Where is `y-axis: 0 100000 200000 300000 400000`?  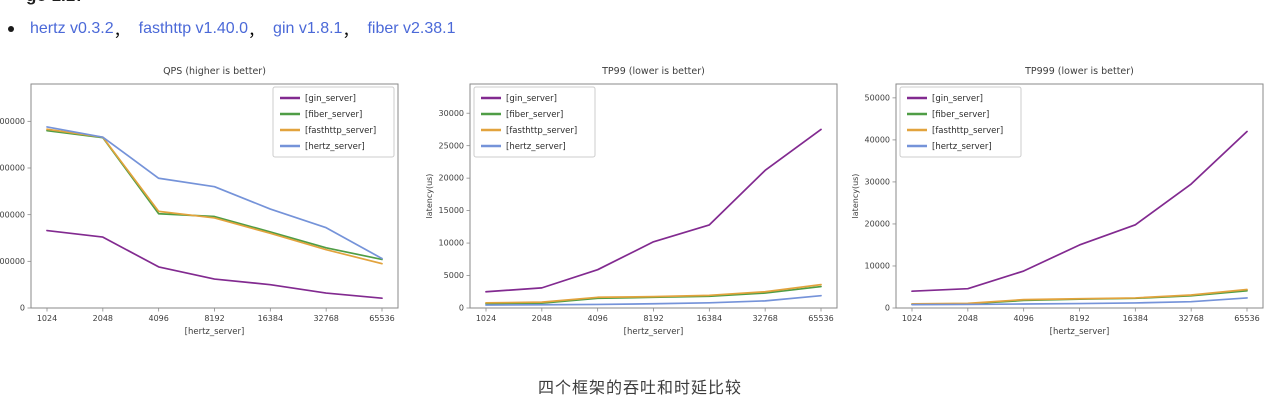 y-axis: 0 100000 200000 300000 400000 is located at coordinates (15, 215).